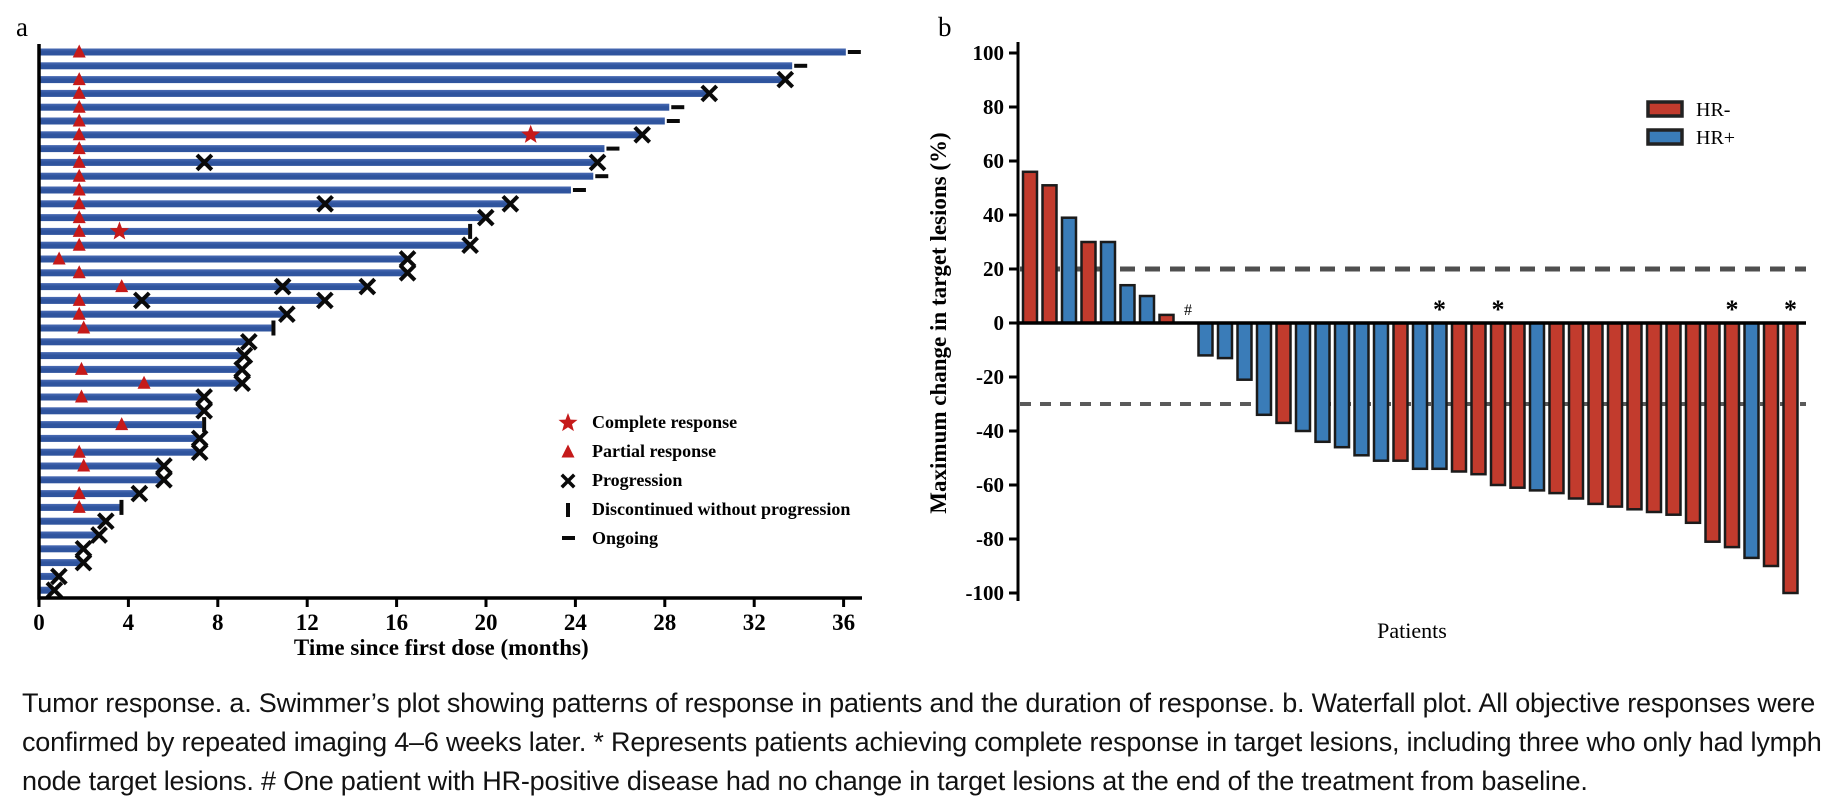 This screenshot has width=1835, height=803. What do you see at coordinates (993, 269) in the screenshot?
I see `y-tick-label: 20` at bounding box center [993, 269].